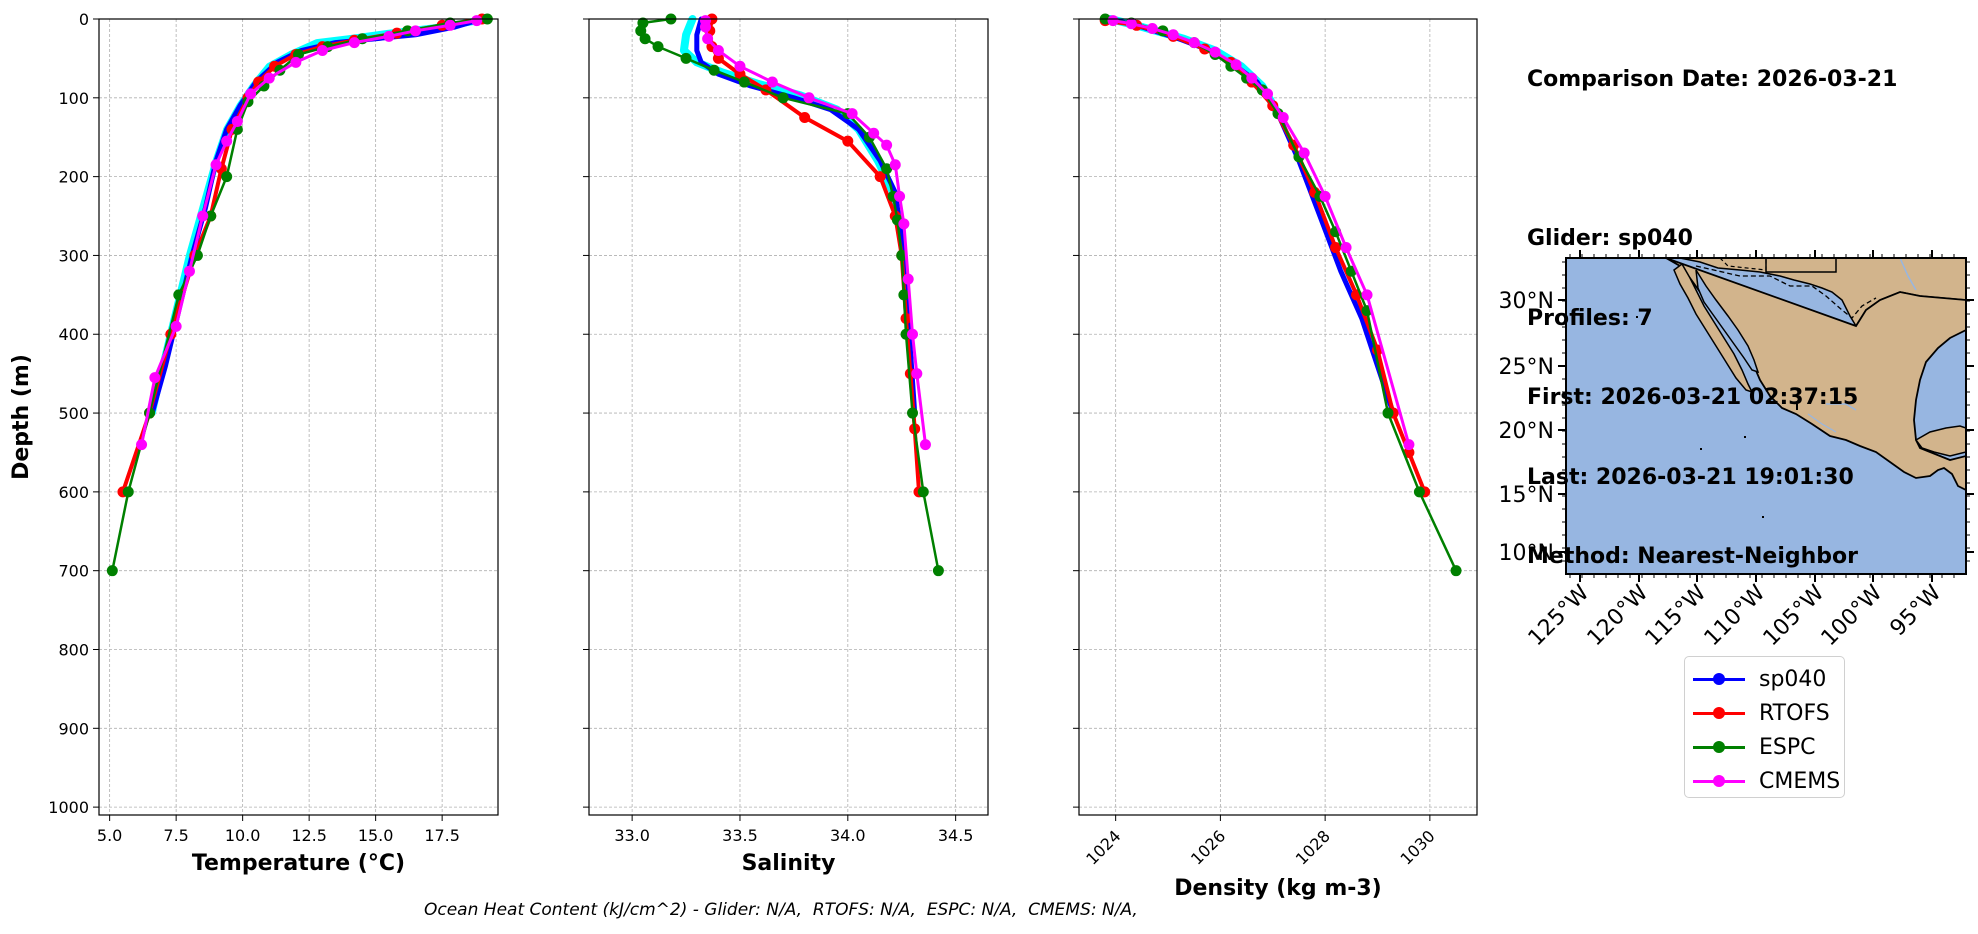  What do you see at coordinates (1793, 679) in the screenshot?
I see `legend-label: sp040` at bounding box center [1793, 679].